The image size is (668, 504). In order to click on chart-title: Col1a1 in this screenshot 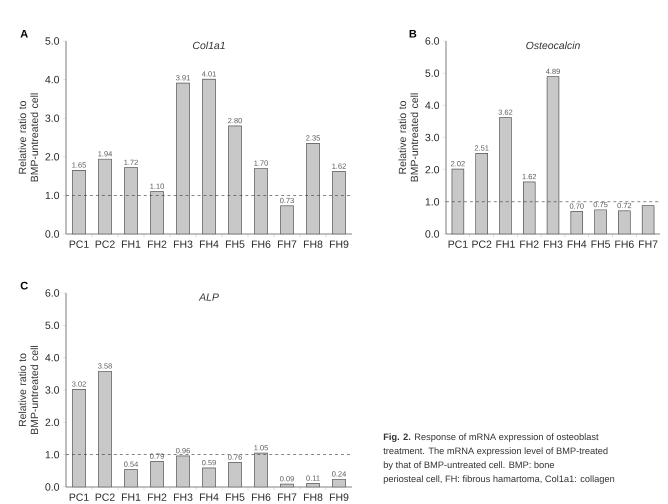, I will do `click(209, 45)`.